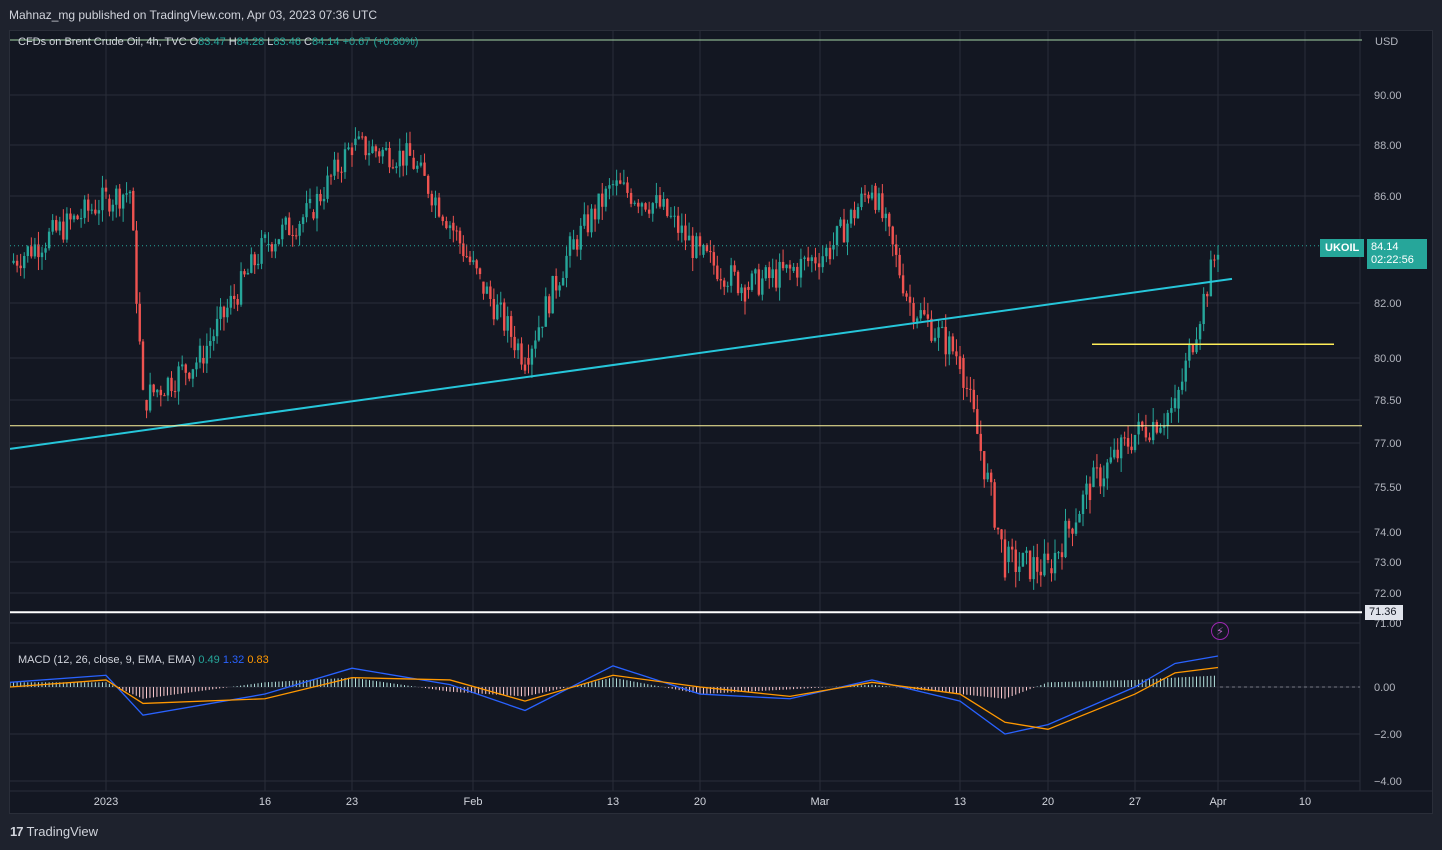  I want to click on tradingview-logo: 17 TradingView, so click(54, 831).